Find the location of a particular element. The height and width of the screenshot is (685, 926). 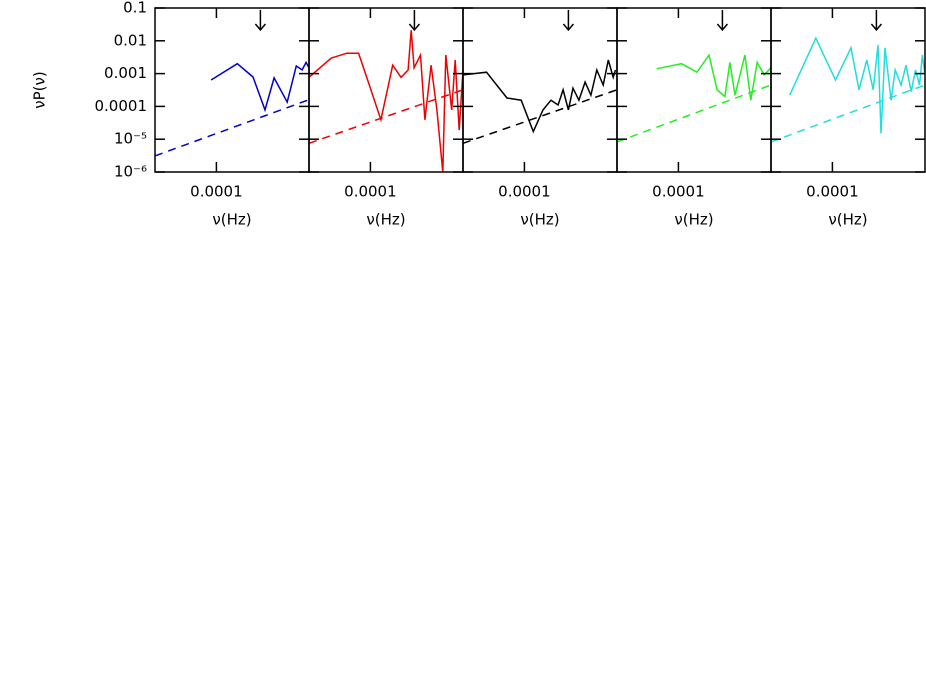

y-tick-label: 0.001 is located at coordinates (125, 73).